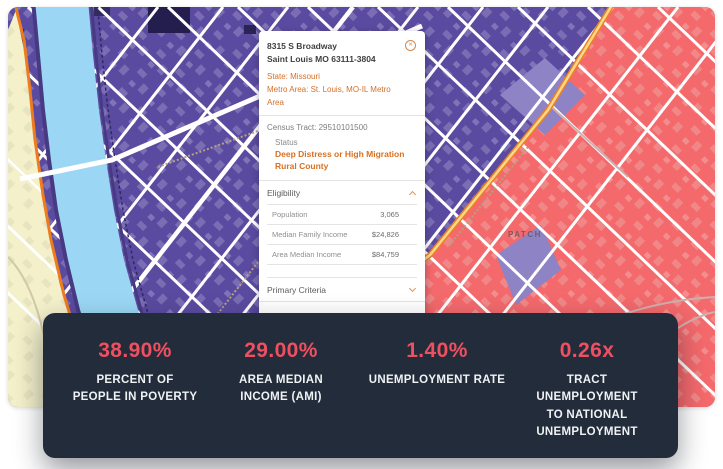  I want to click on popup-metro-line: Metro Area: St. Louis, MO-IL Metro Area, so click(329, 95).